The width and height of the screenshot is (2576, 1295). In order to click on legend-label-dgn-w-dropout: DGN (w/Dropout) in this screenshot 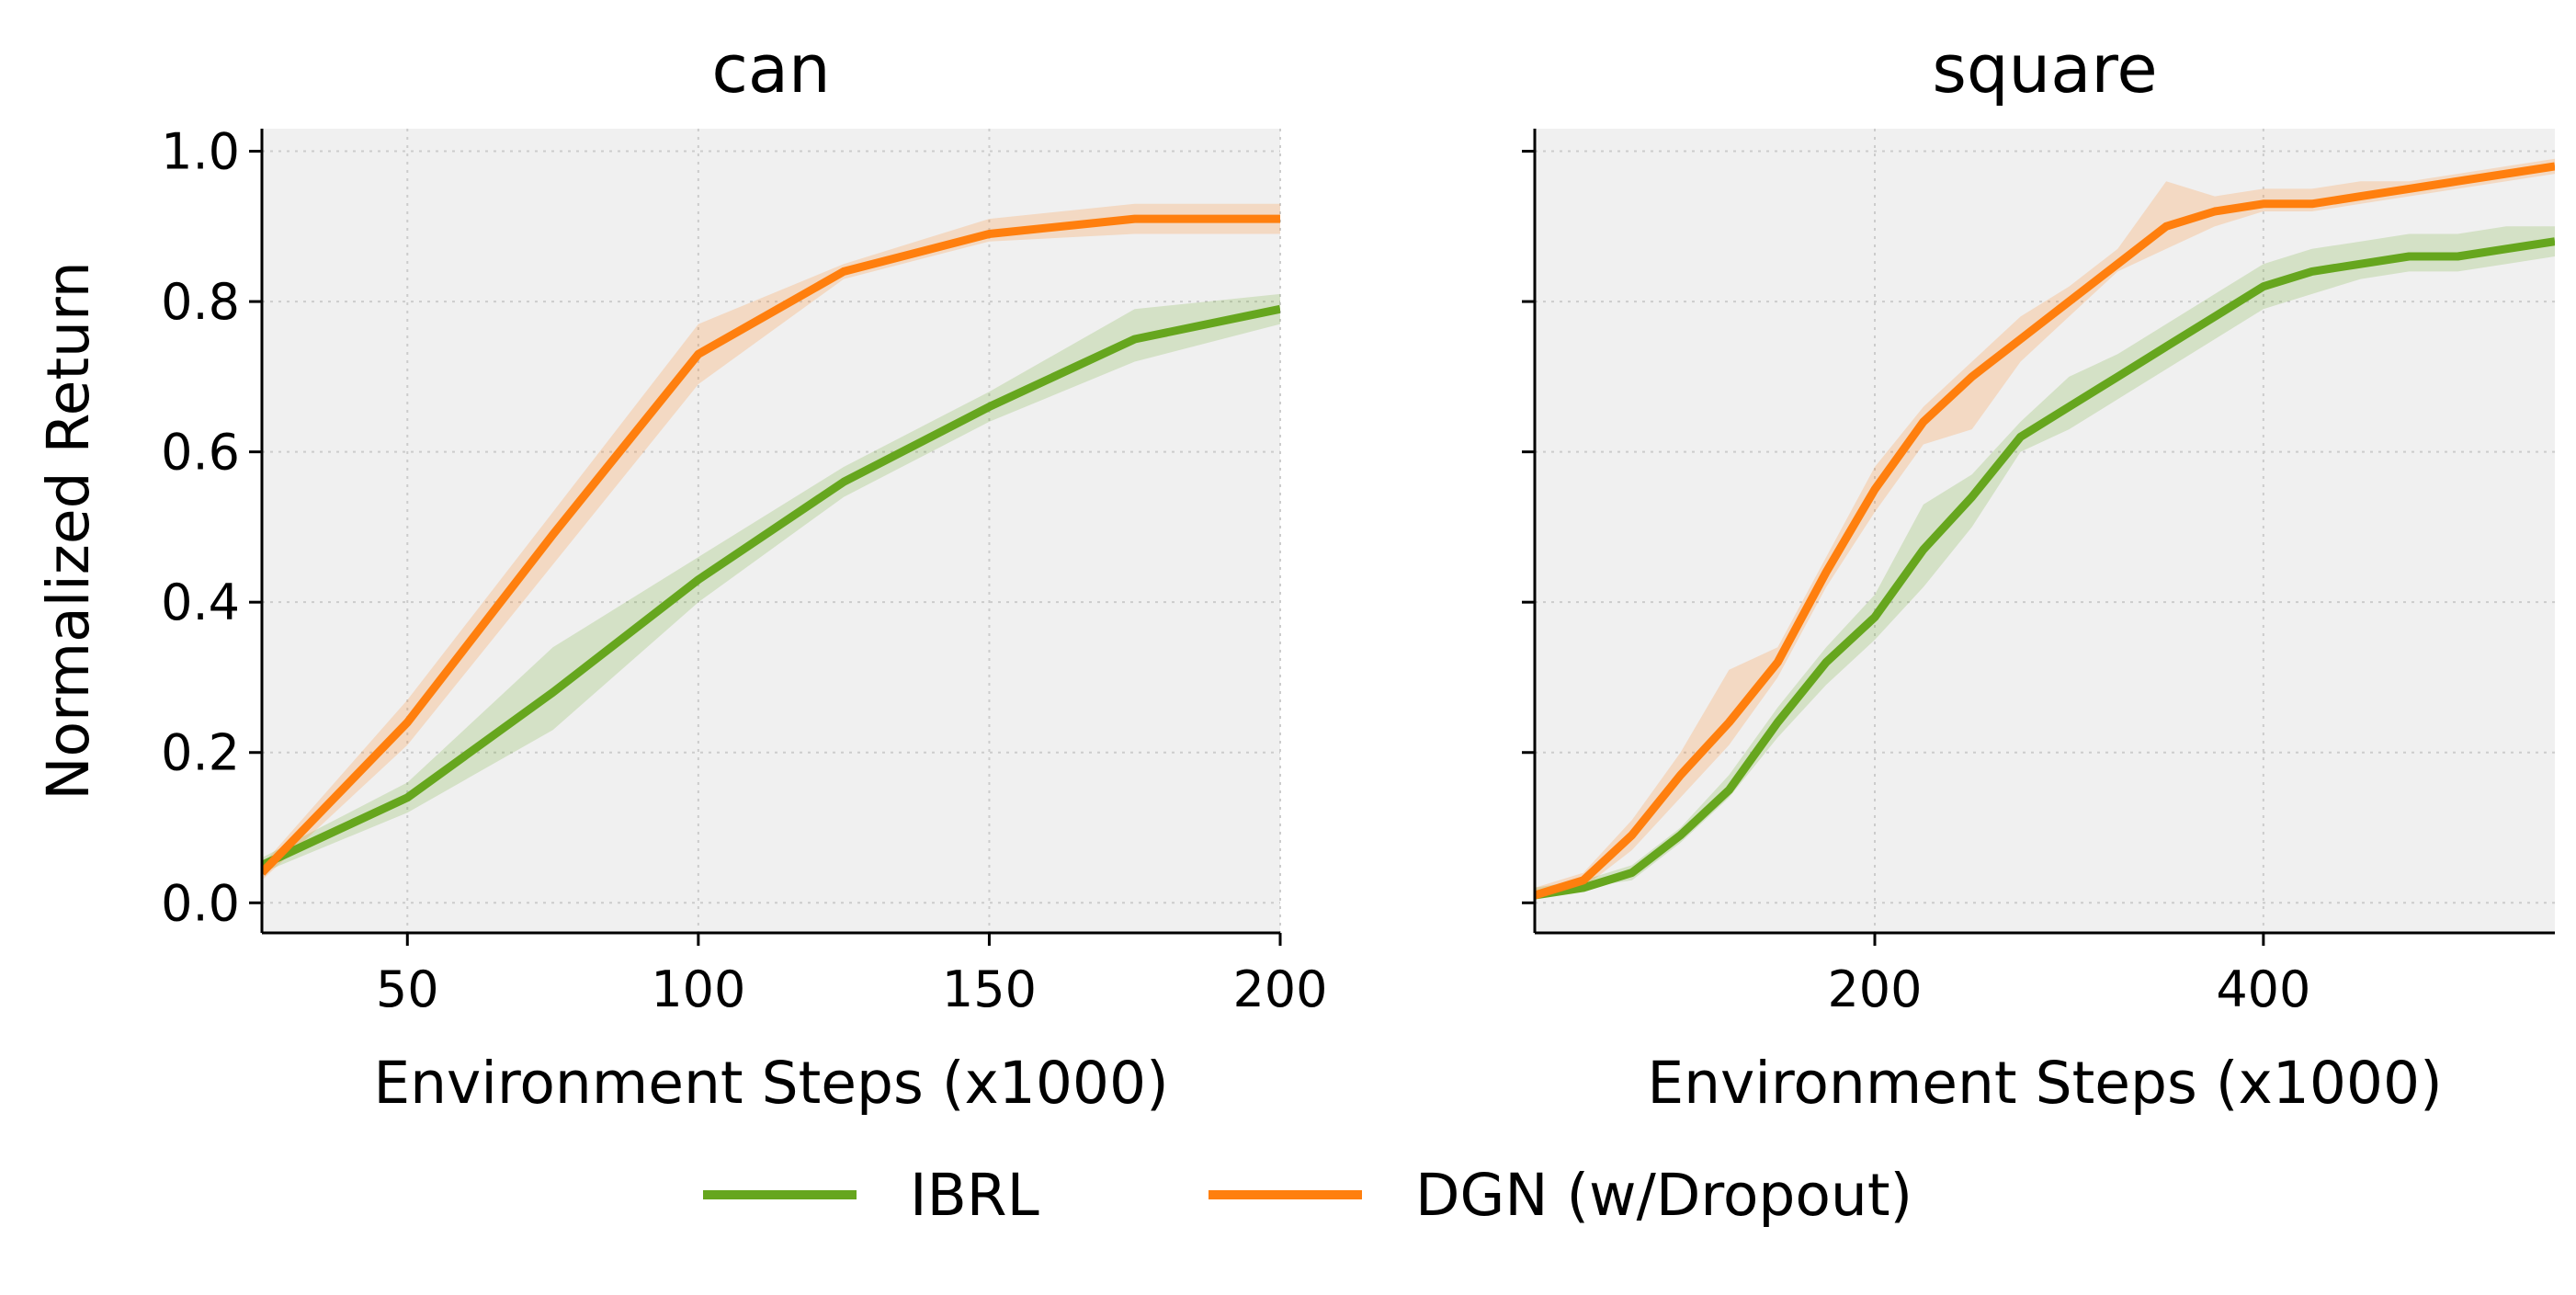, I will do `click(1663, 1195)`.